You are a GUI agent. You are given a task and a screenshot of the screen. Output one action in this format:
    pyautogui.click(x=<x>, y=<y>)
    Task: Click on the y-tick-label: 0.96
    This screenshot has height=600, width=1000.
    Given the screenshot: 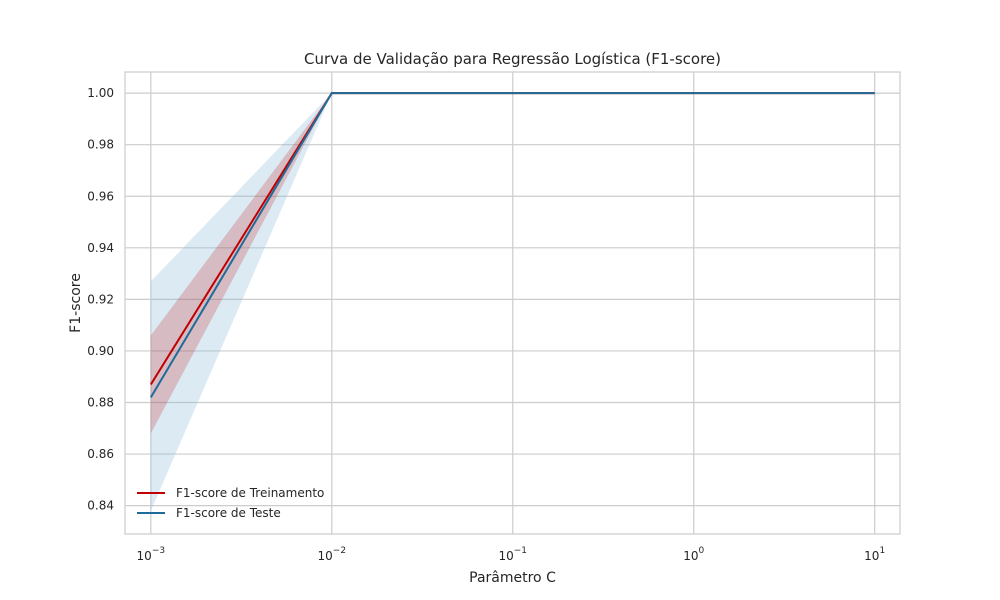 What is the action you would take?
    pyautogui.click(x=100, y=196)
    